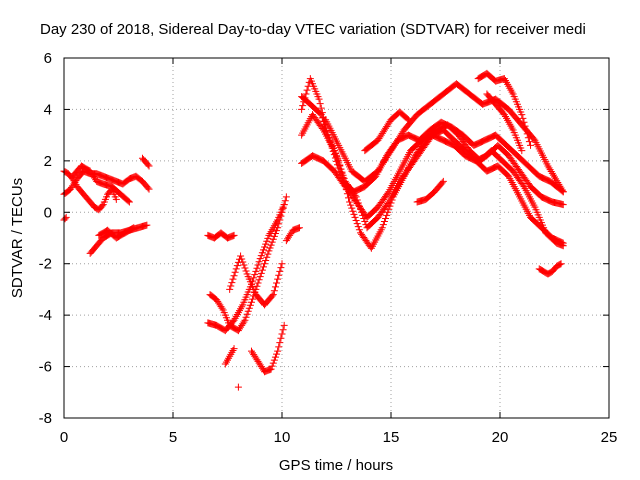 This screenshot has height=480, width=640. What do you see at coordinates (282, 437) in the screenshot?
I see `x-tick-label: 10` at bounding box center [282, 437].